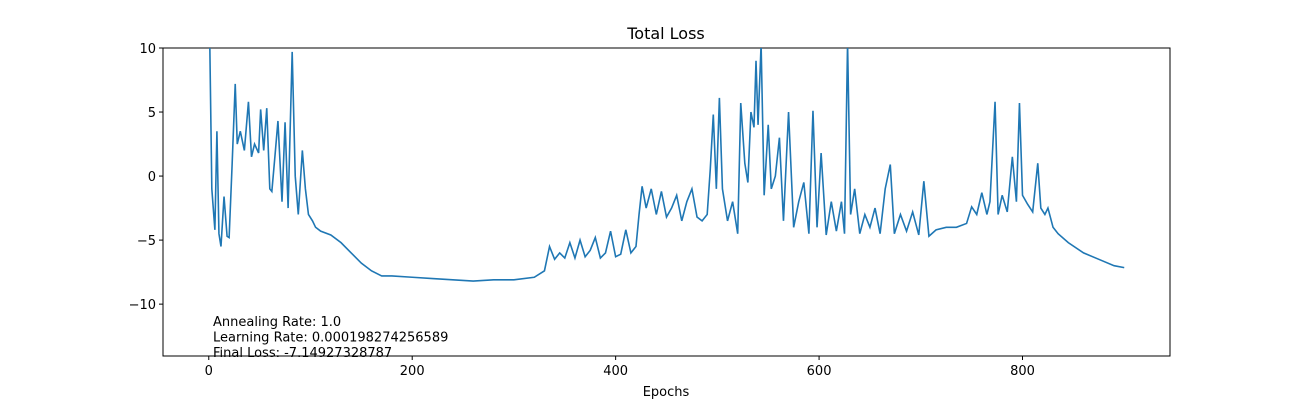 This screenshot has width=1300, height=400. Describe the element at coordinates (412, 371) in the screenshot. I see `x-tick-label: 200` at that location.